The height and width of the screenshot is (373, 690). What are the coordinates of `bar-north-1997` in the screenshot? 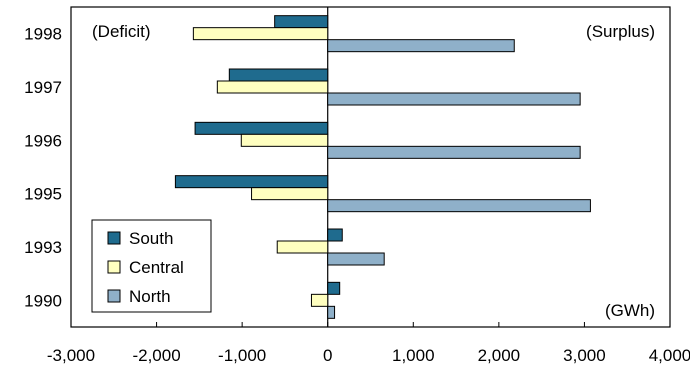 It's located at (454, 99).